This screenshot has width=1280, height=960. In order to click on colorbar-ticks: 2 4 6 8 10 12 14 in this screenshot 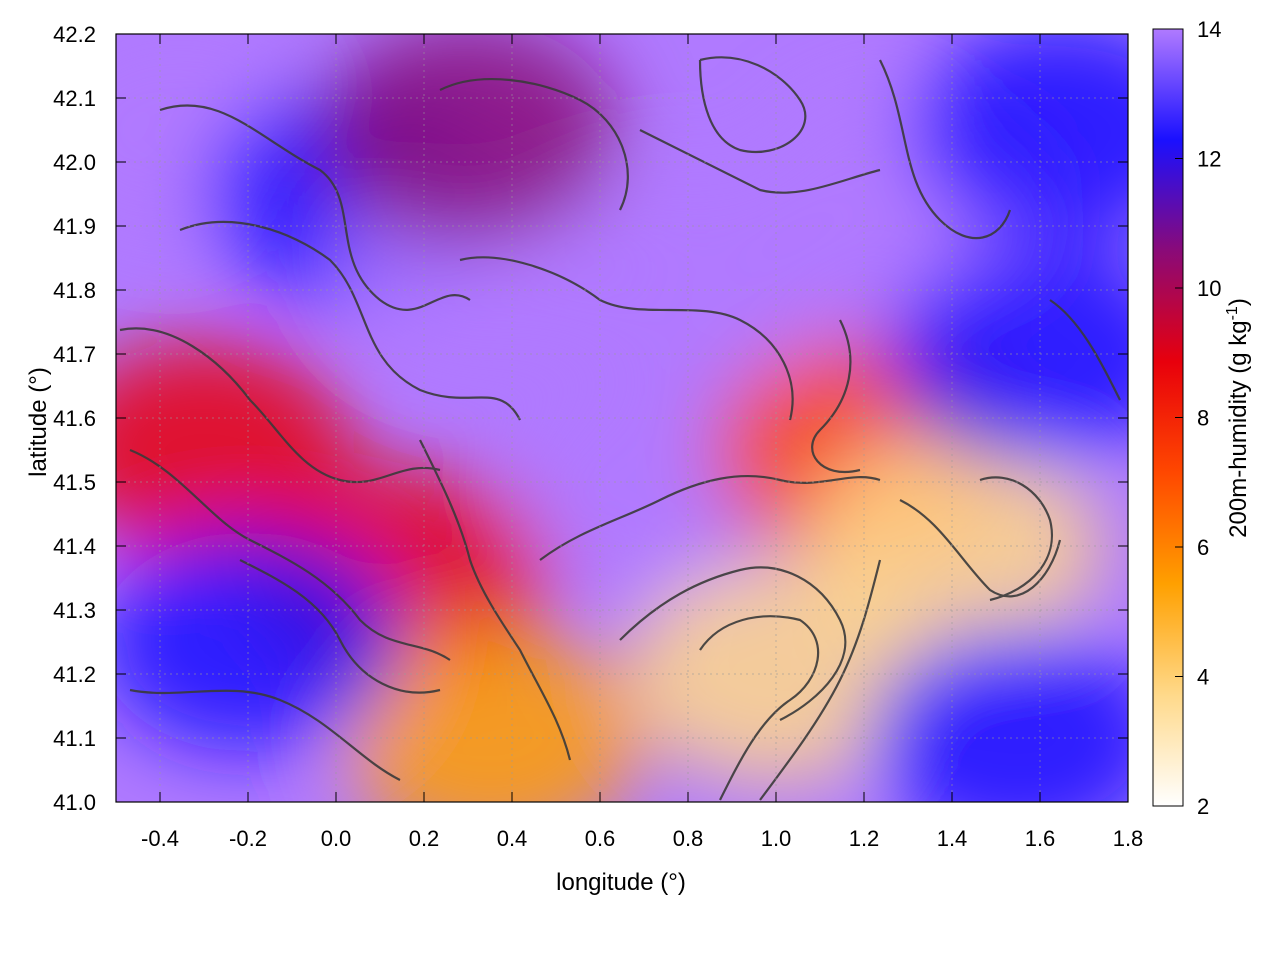, I will do `click(1198, 418)`.